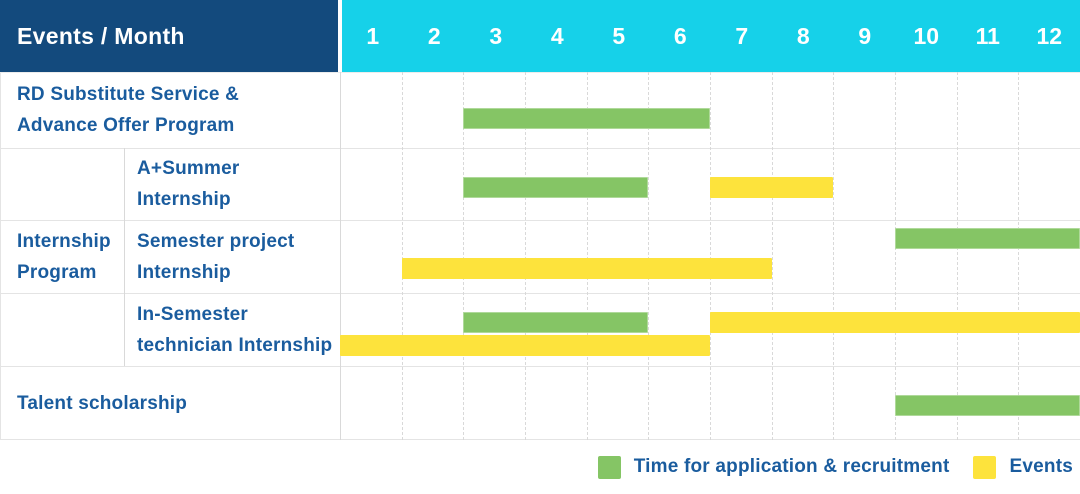 This screenshot has width=1080, height=494. Describe the element at coordinates (0, 256) in the screenshot. I see `table-left-border` at that location.